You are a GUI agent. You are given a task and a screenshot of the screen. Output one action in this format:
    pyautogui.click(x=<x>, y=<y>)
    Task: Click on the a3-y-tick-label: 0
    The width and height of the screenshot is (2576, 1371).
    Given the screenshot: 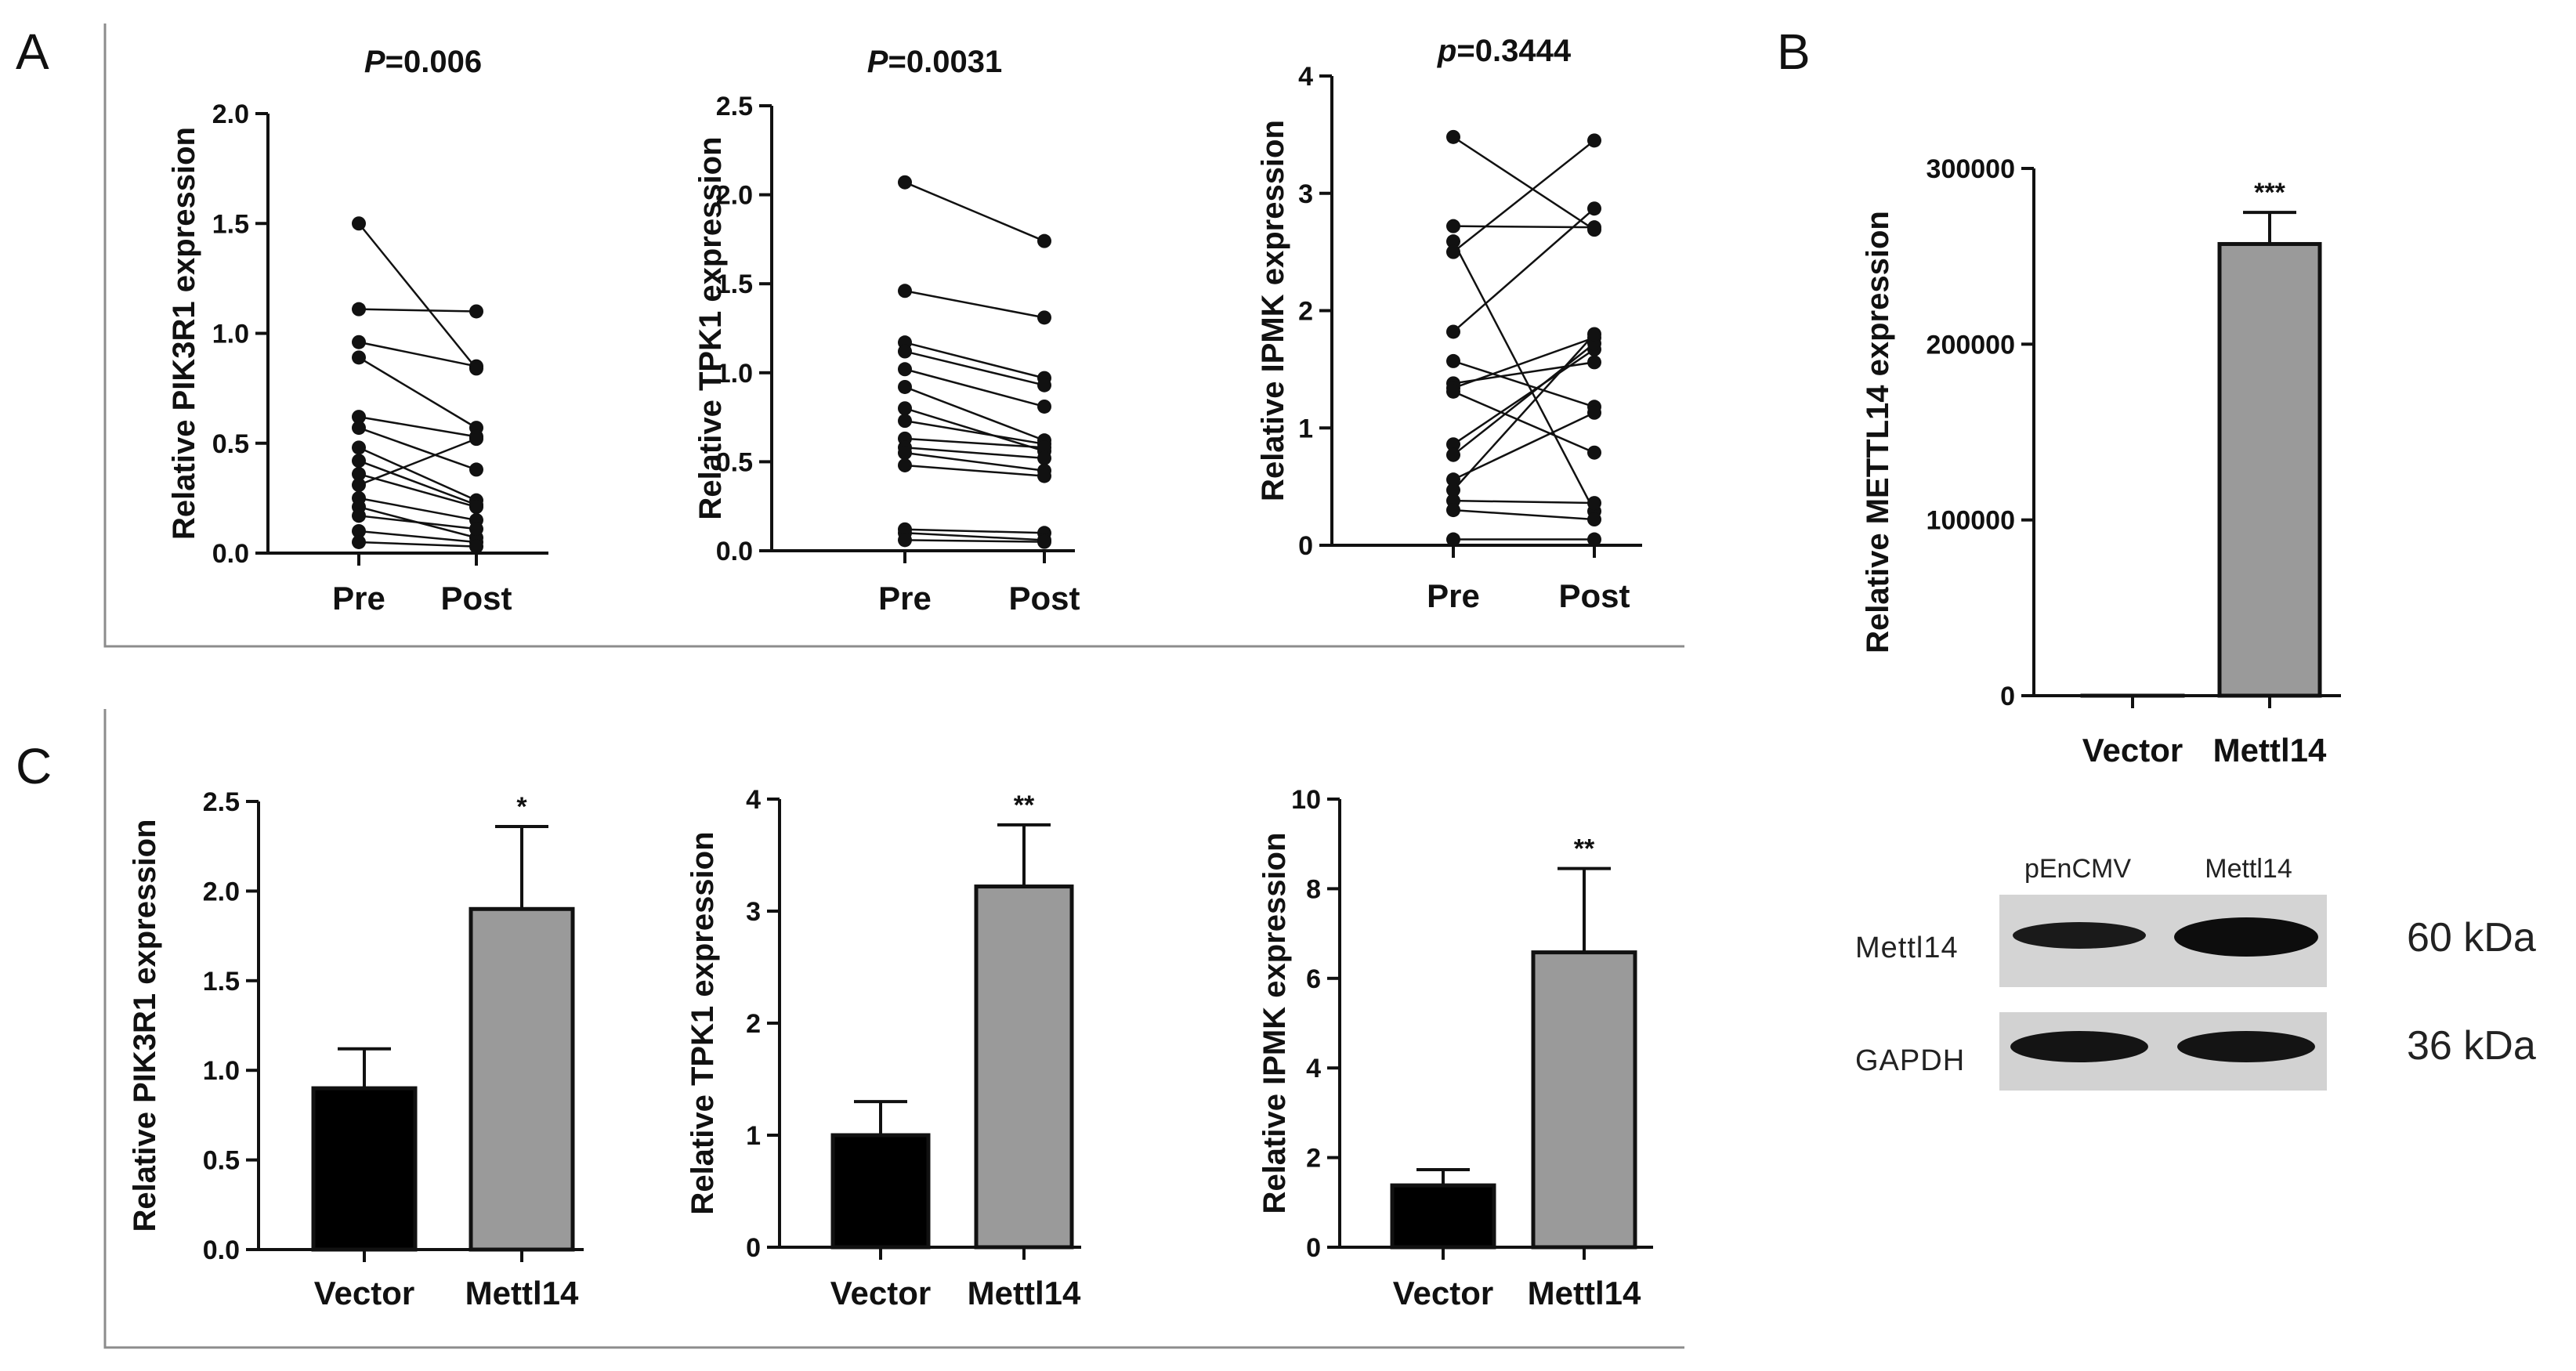 What is the action you would take?
    pyautogui.click(x=1306, y=546)
    